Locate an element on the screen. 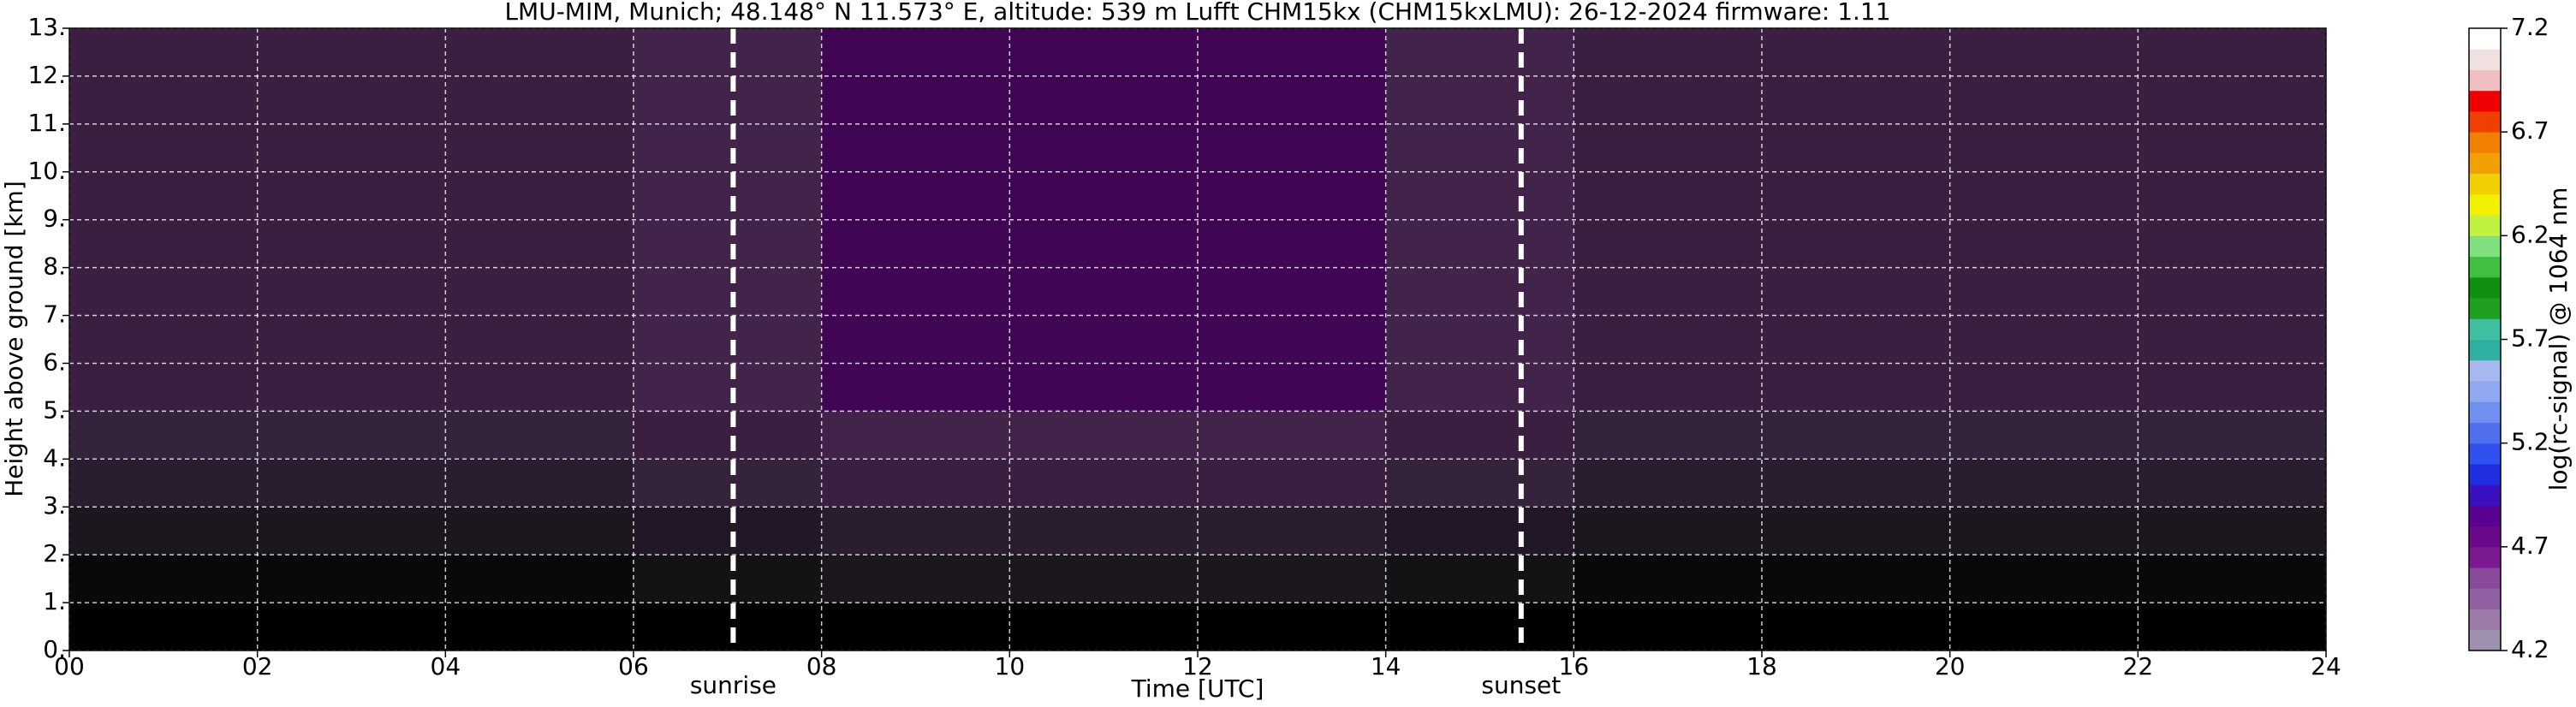 The width and height of the screenshot is (2576, 707). y-tick-label: 3. is located at coordinates (55, 505).